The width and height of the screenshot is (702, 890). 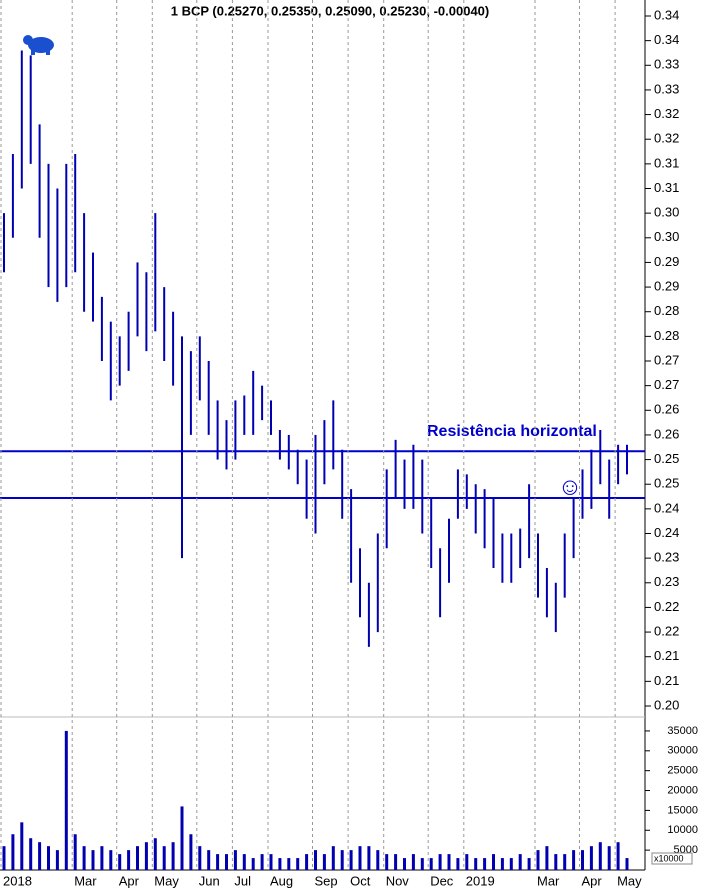 I want to click on unit-box, so click(x=672, y=858).